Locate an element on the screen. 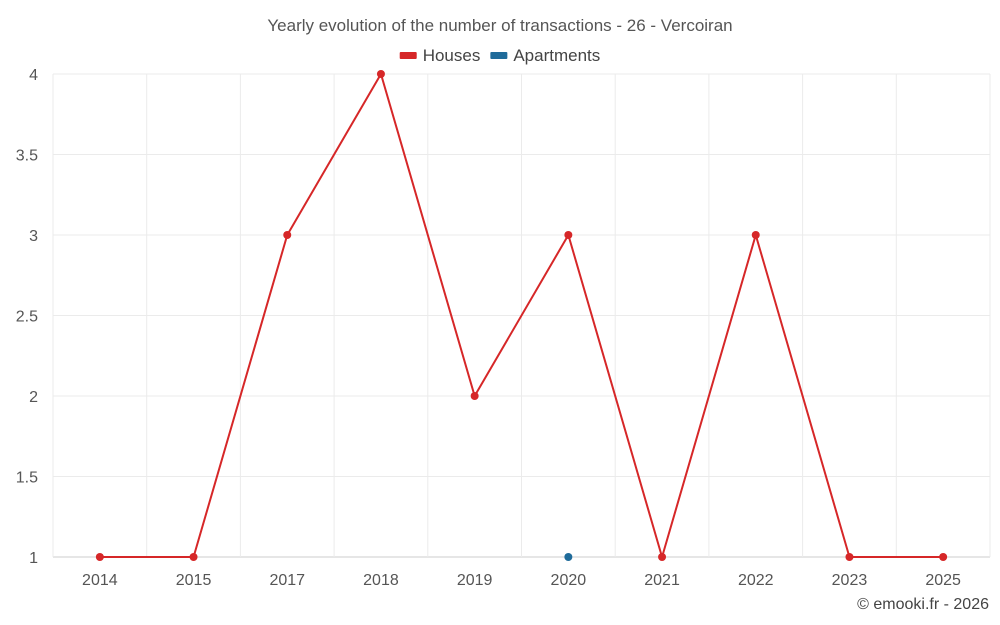  x-tick-label: 2018 is located at coordinates (381, 580).